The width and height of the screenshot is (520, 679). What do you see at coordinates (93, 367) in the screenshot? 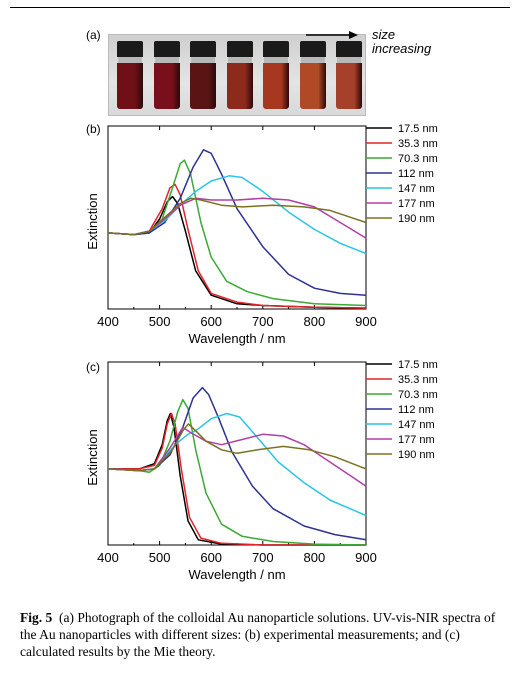
I see `panel-label-c: (c)` at bounding box center [93, 367].